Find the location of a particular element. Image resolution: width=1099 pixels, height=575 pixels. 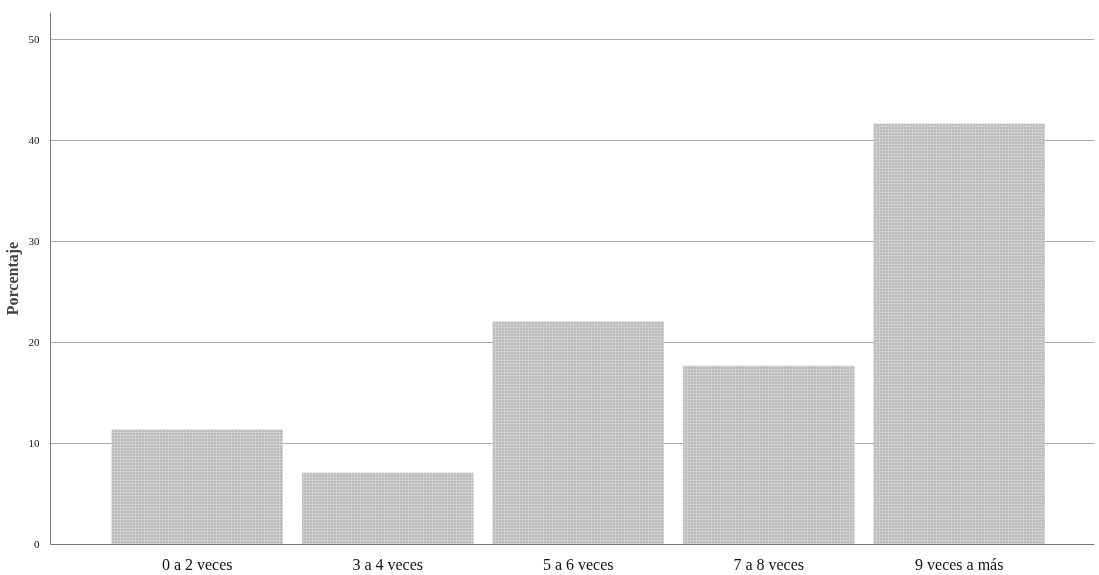

y-axis-title: Porcentaje is located at coordinates (12, 278).